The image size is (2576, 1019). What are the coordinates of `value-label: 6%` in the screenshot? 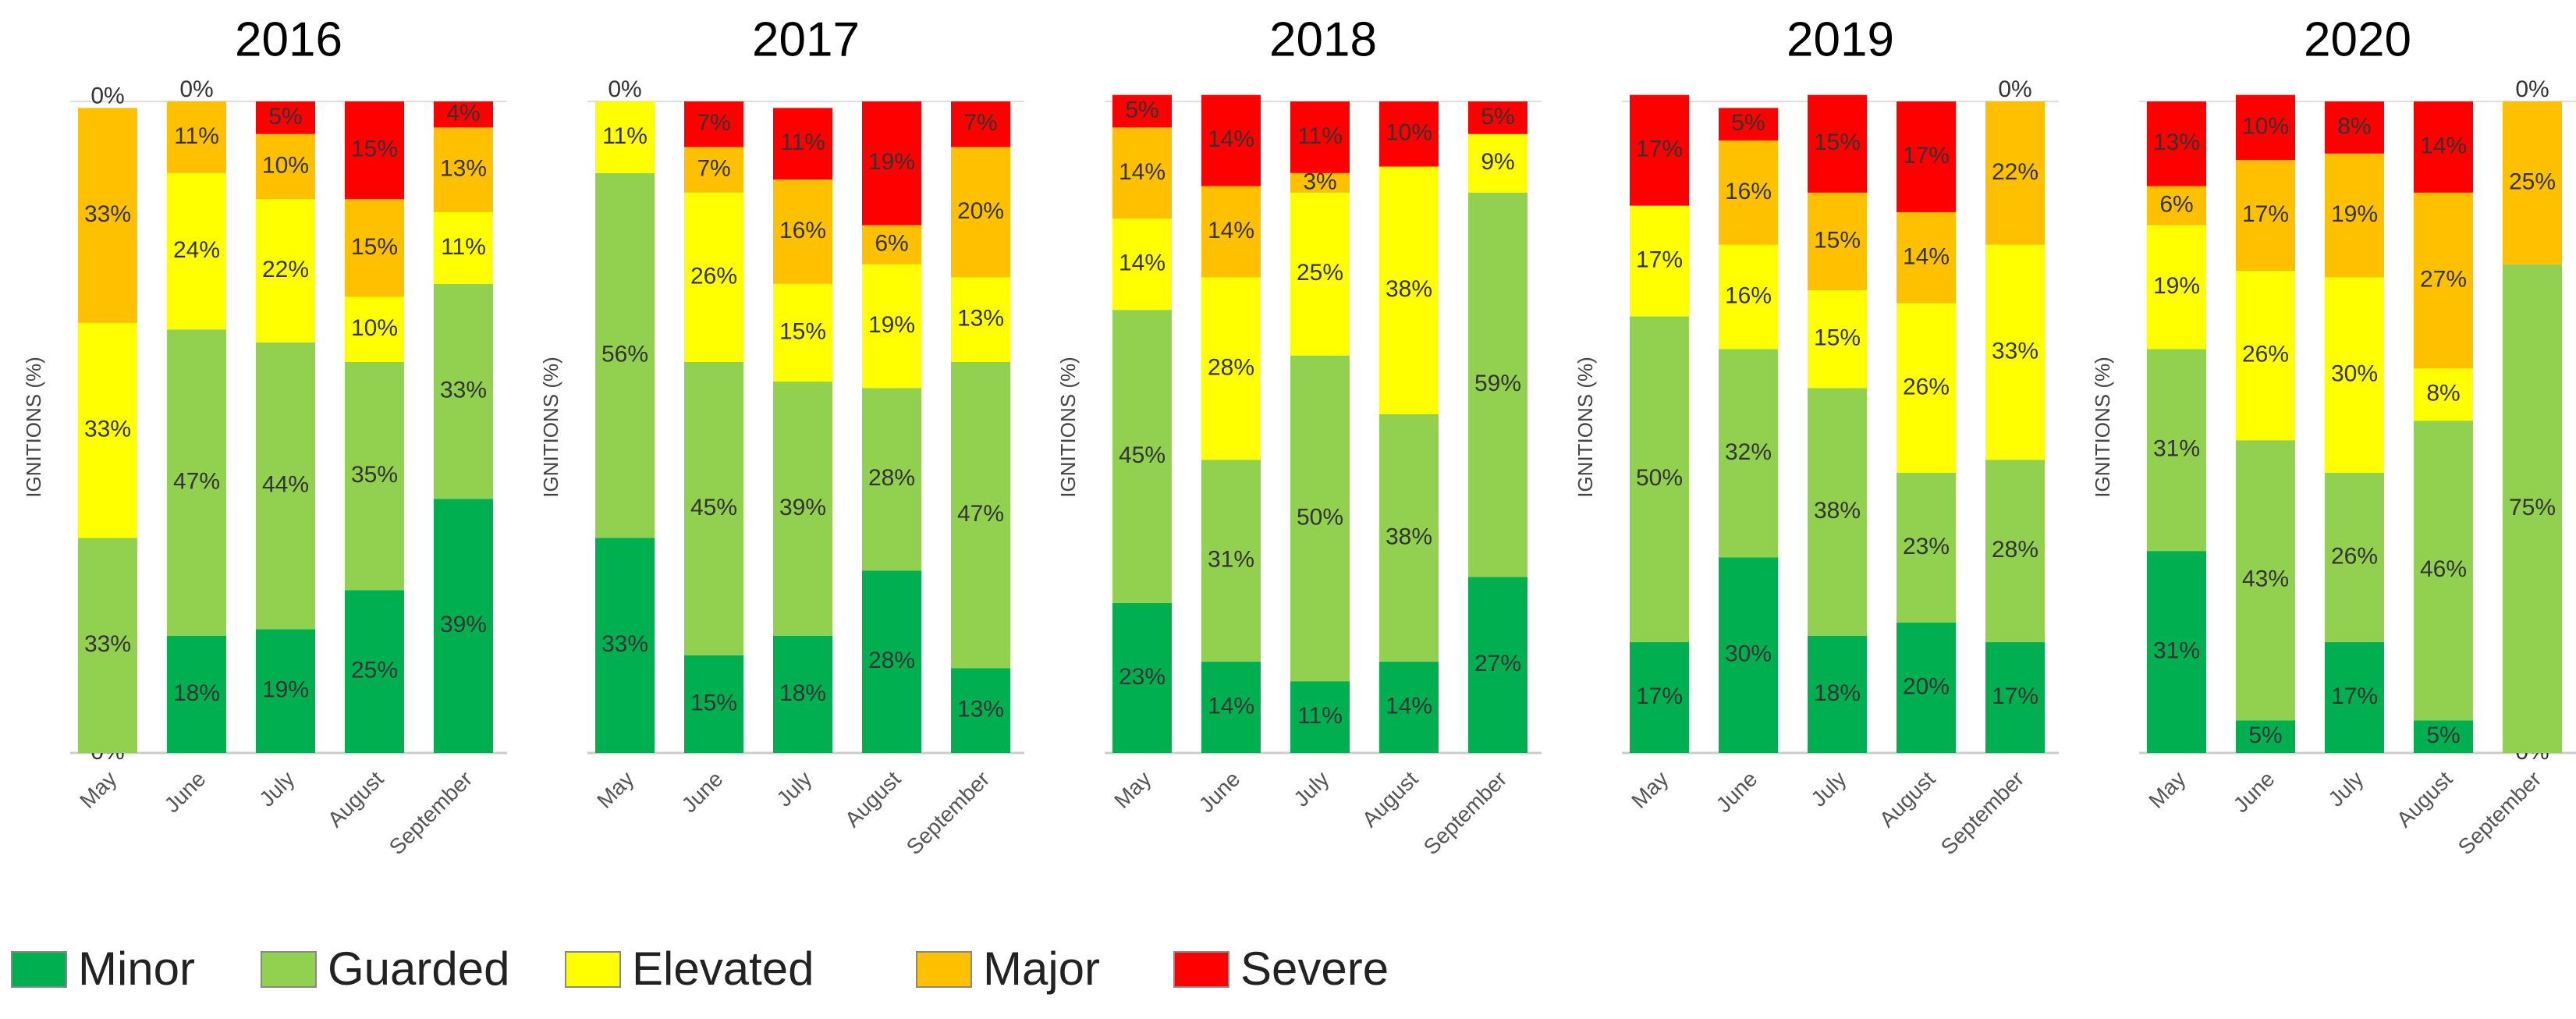 It's located at (891, 244).